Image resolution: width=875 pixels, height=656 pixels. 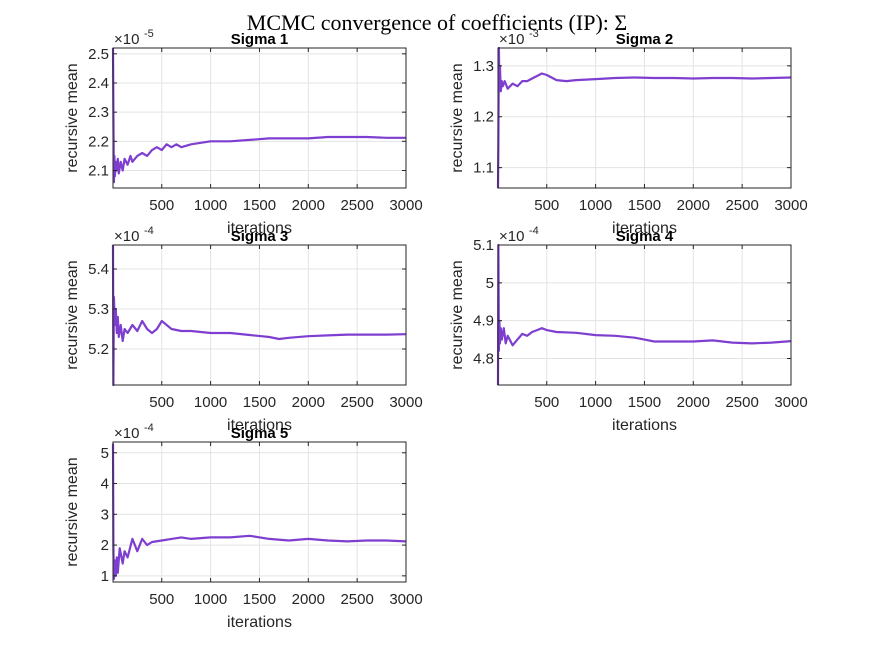 I want to click on y-tick-label: 5.3, so click(x=98, y=309).